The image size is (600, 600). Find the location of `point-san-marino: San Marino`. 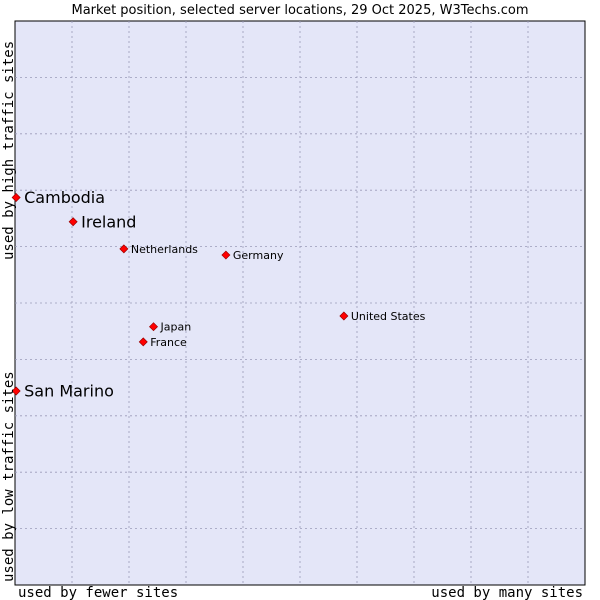

point-san-marino: San Marino is located at coordinates (62, 390).